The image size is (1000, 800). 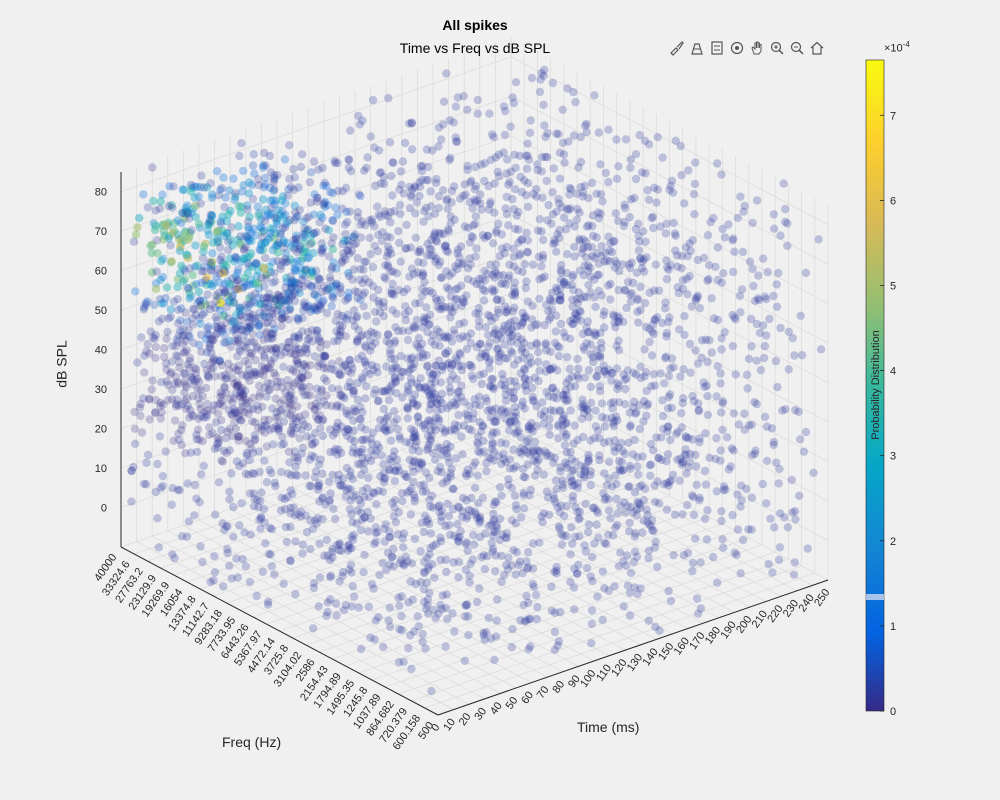 What do you see at coordinates (777, 48) in the screenshot?
I see `zoom-in-icon` at bounding box center [777, 48].